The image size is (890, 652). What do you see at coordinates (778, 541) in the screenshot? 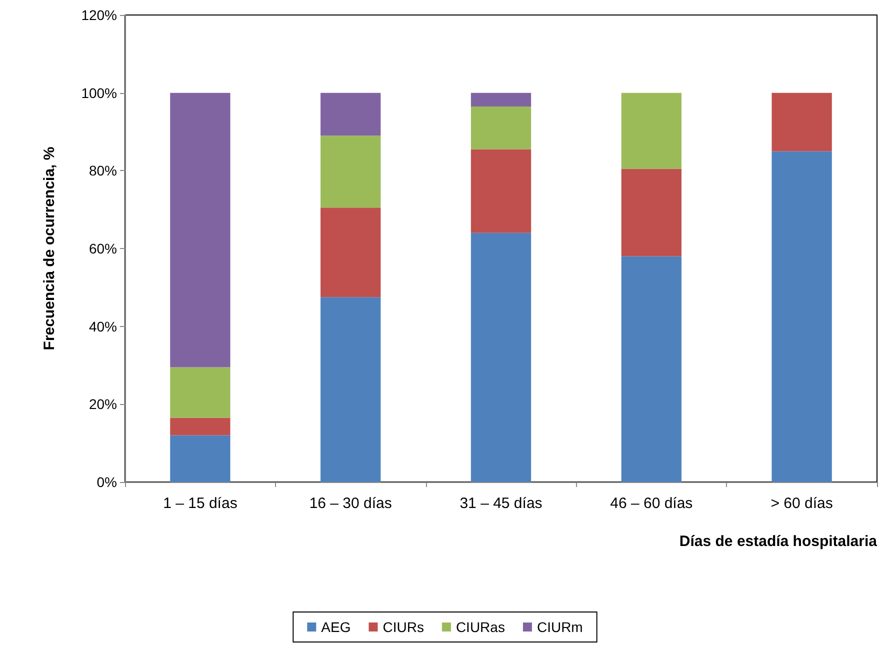
I see `x-axis-title: Días de estadía hospitalaria` at bounding box center [778, 541].